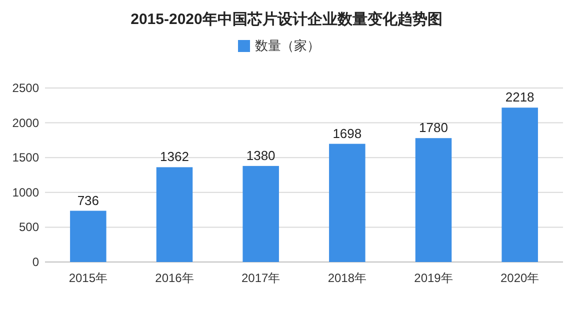 This screenshot has width=573, height=323. What do you see at coordinates (26, 192) in the screenshot?
I see `y-tick-label: 1000` at bounding box center [26, 192].